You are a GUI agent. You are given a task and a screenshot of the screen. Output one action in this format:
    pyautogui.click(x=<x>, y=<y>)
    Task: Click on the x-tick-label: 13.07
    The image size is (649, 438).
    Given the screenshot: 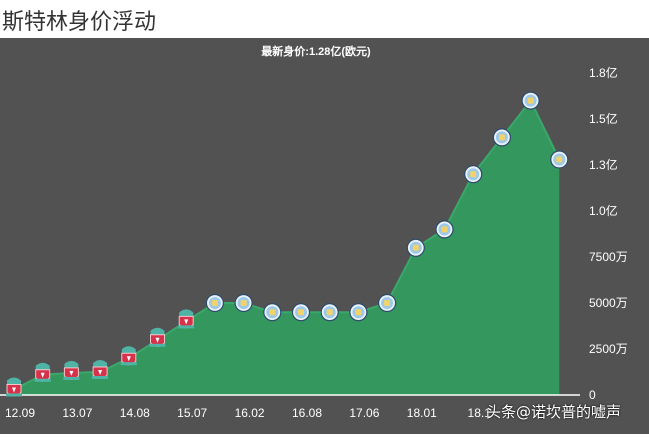 What is the action you would take?
    pyautogui.click(x=77, y=413)
    